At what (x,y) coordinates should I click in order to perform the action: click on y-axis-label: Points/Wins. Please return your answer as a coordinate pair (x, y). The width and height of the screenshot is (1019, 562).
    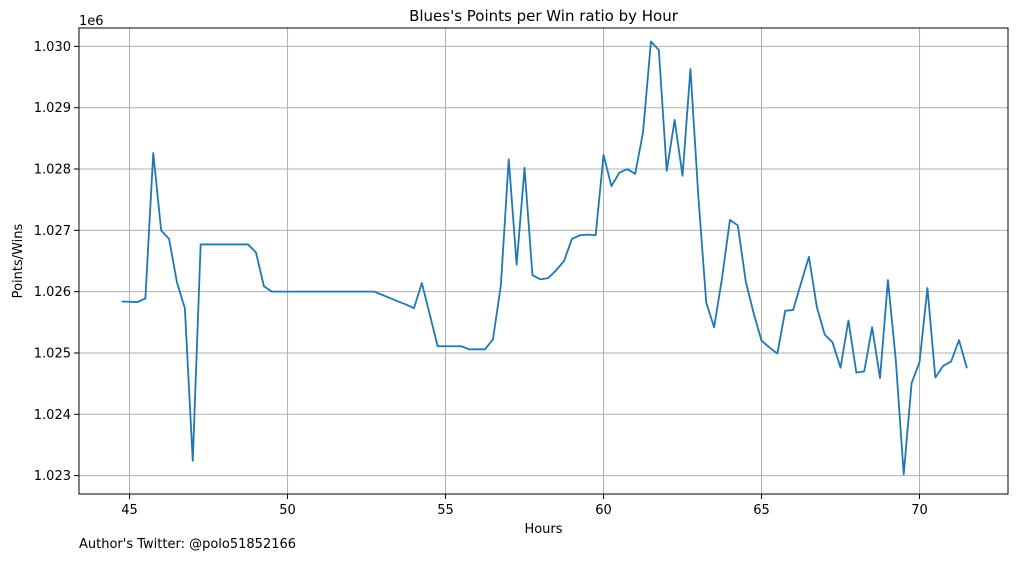
    Looking at the image, I should click on (18, 260).